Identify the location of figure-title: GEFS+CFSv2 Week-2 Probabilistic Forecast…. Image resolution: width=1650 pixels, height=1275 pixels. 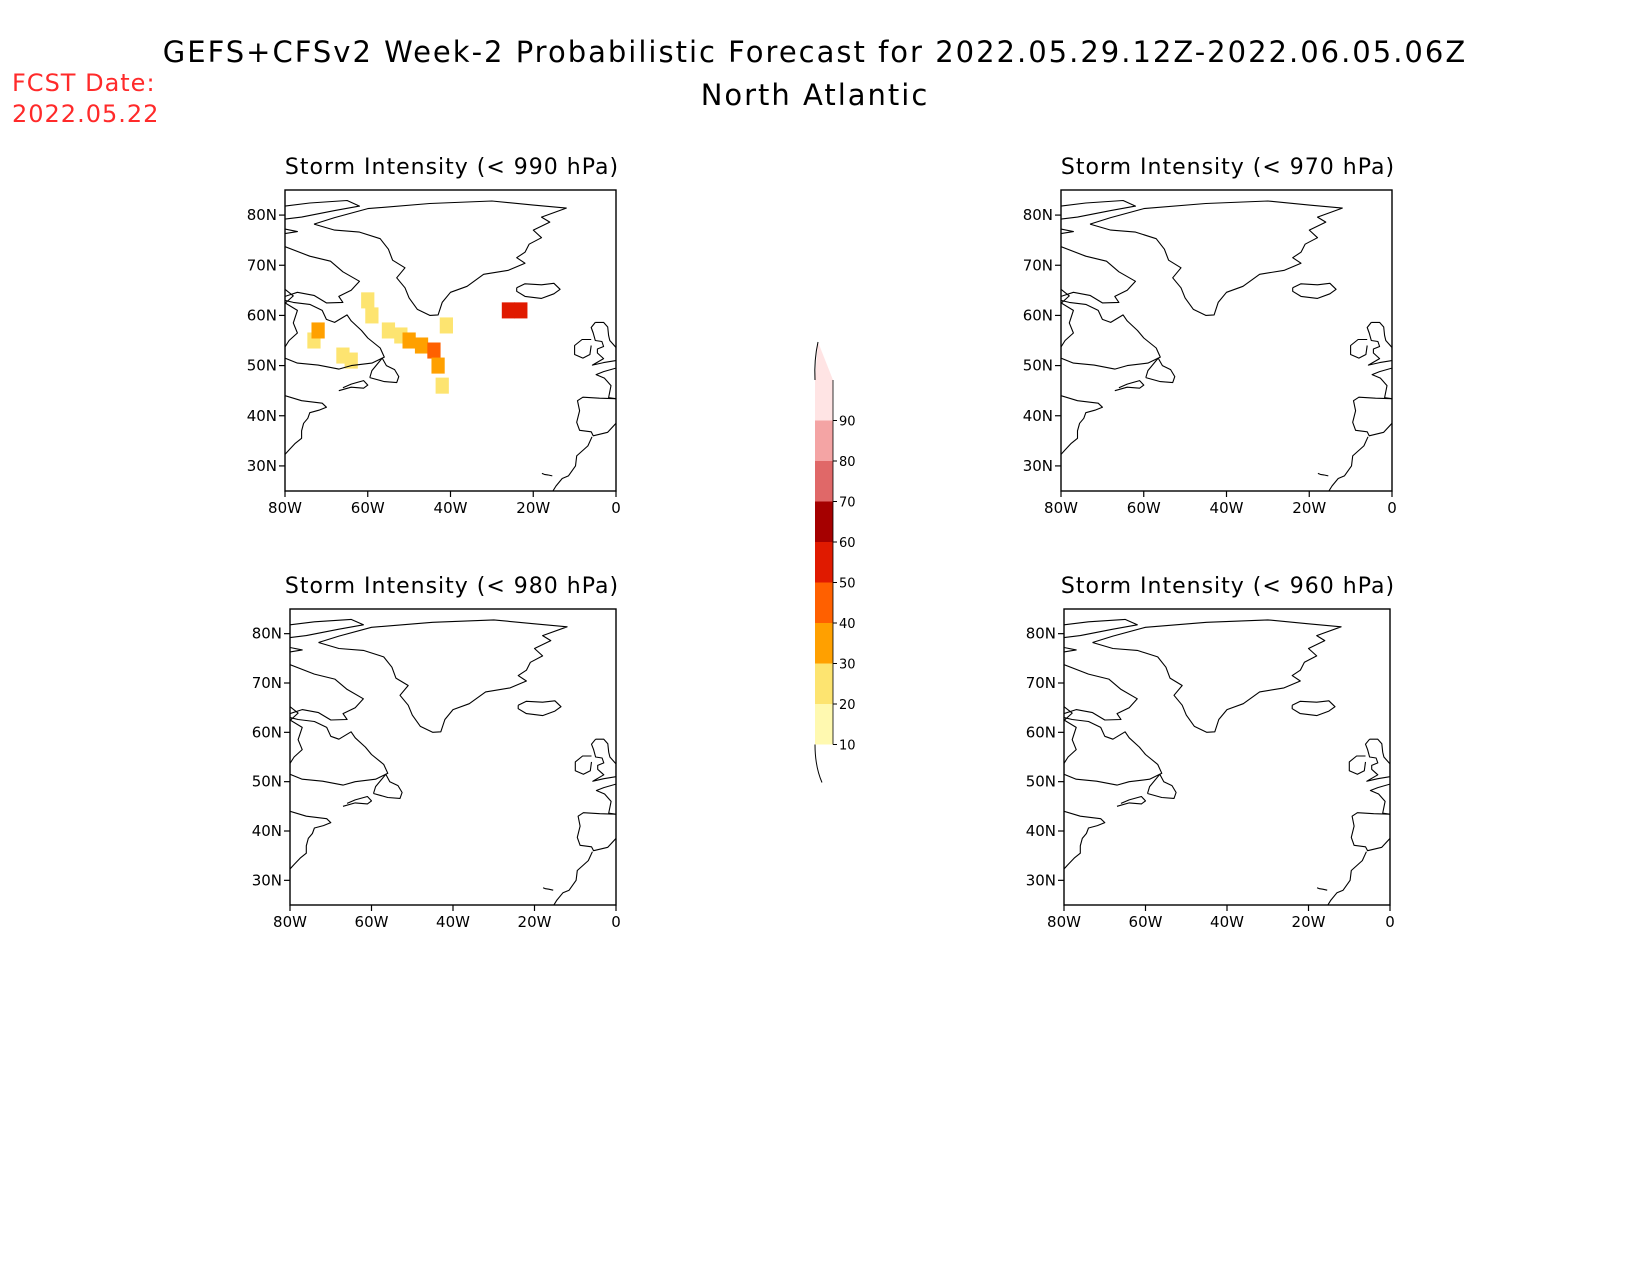
(815, 52).